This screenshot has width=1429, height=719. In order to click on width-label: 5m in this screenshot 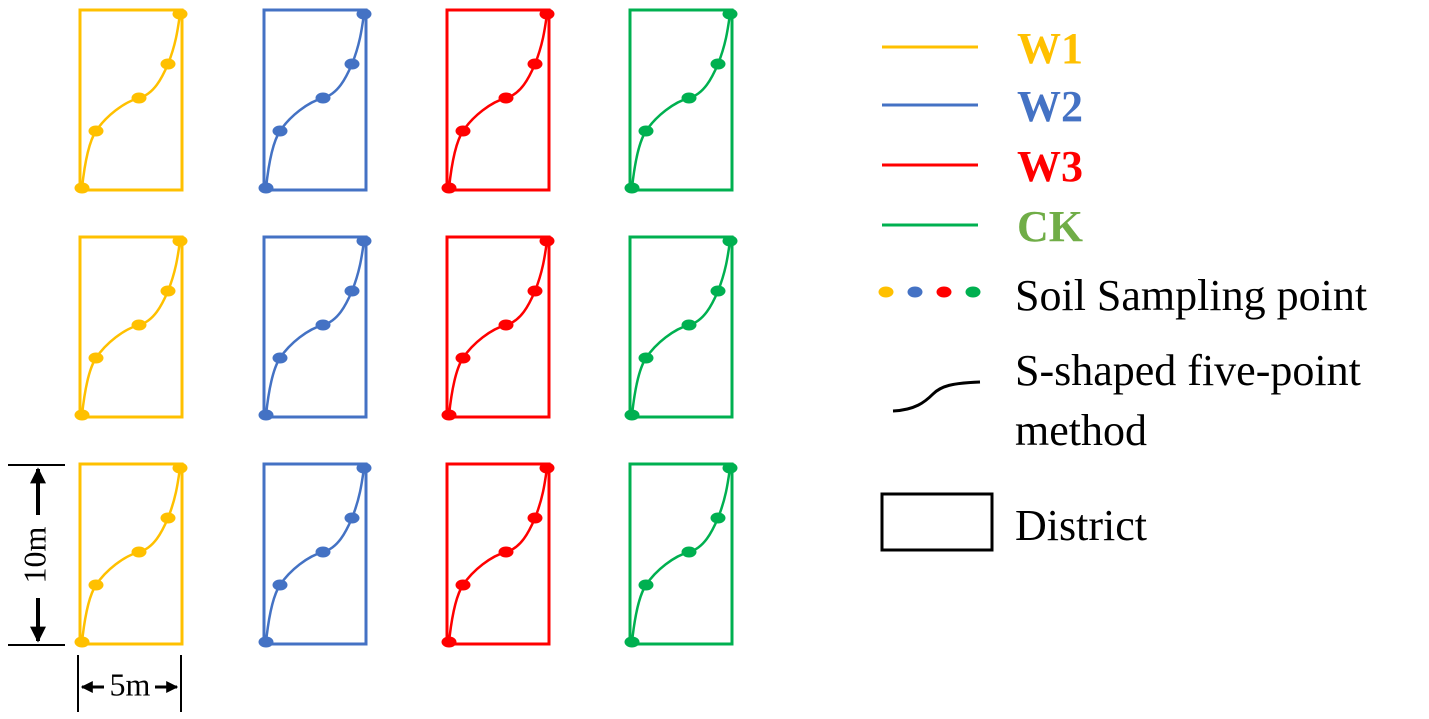, I will do `click(130, 684)`.